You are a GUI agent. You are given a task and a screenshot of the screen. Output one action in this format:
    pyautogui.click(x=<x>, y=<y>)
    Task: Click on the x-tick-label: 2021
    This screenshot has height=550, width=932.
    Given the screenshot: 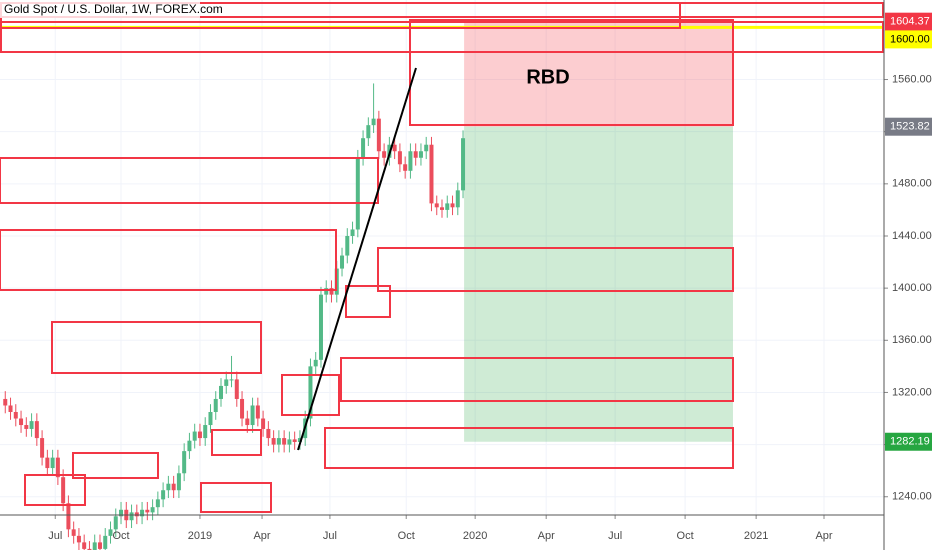 What is the action you would take?
    pyautogui.click(x=756, y=536)
    